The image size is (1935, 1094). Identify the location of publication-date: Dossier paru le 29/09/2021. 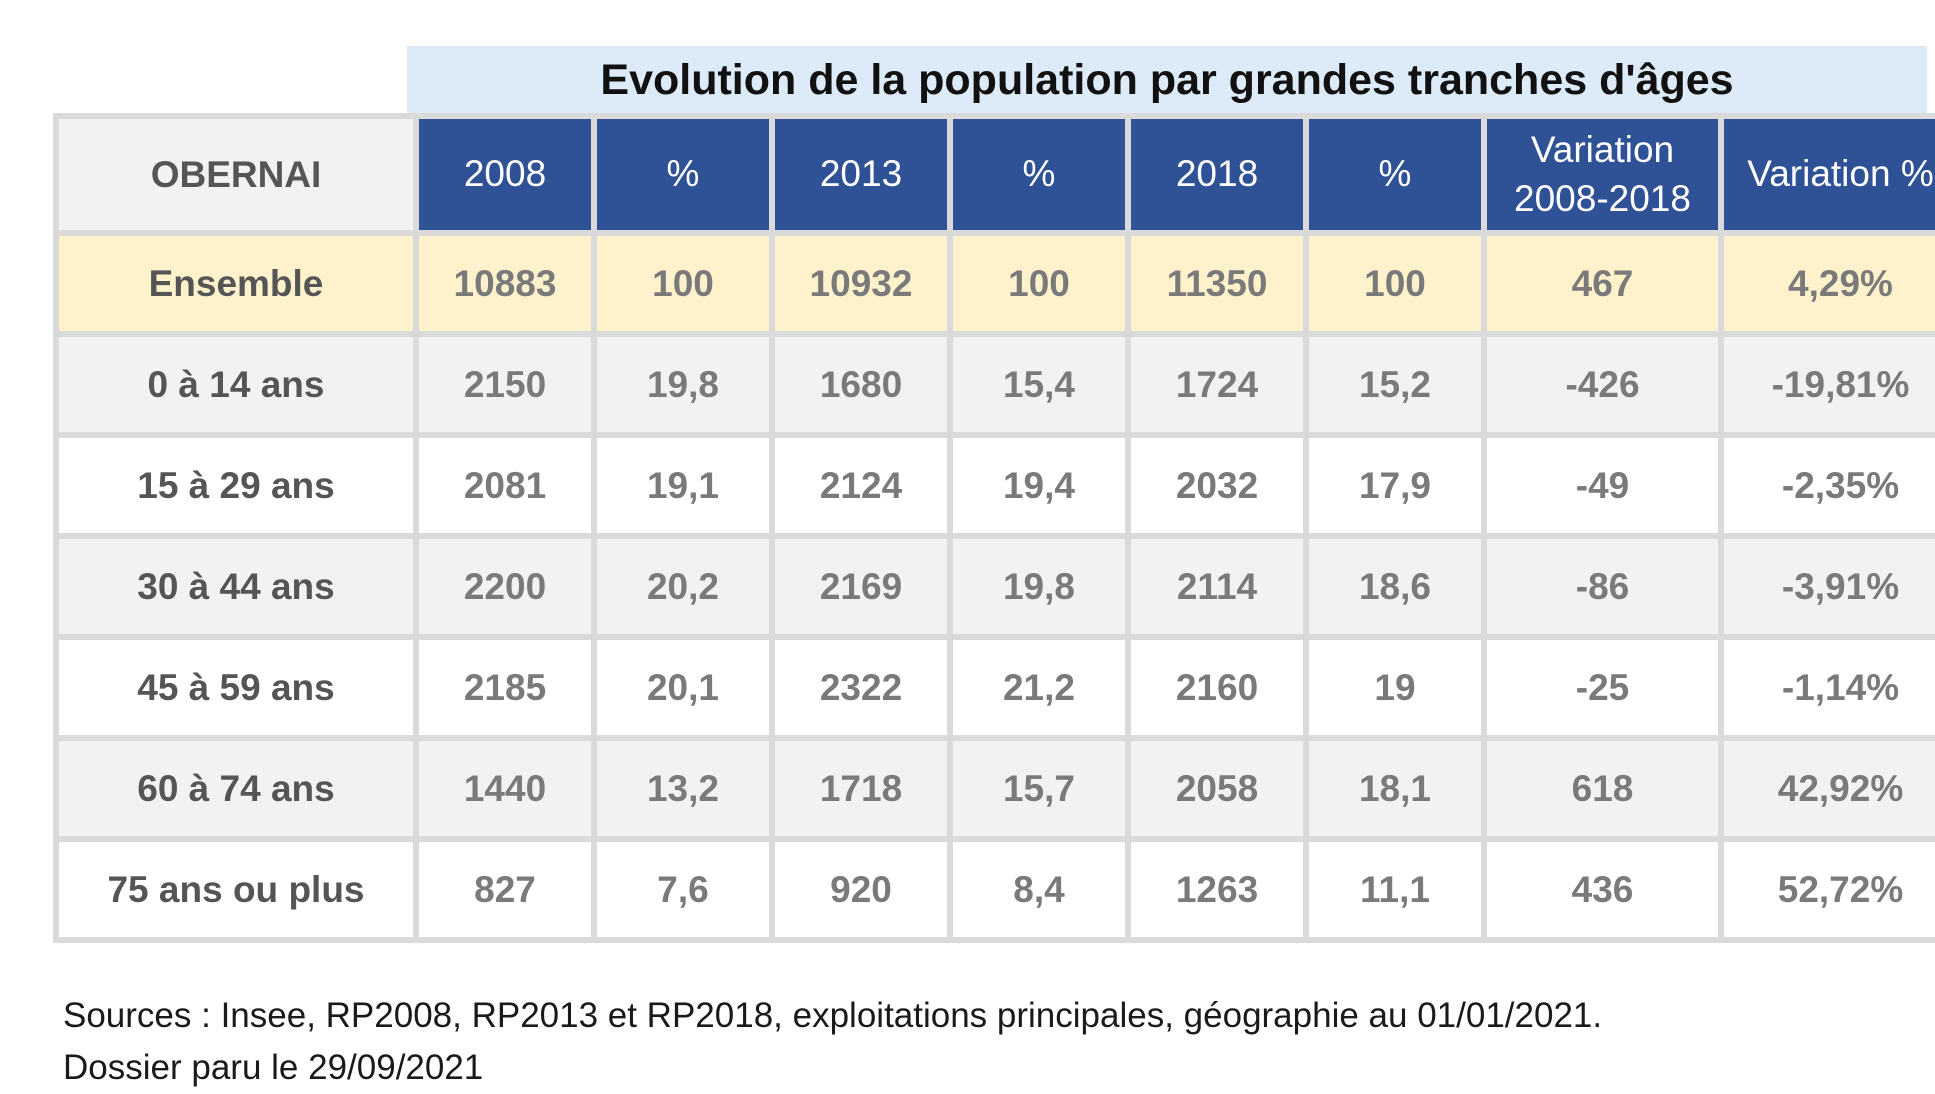
(273, 1067).